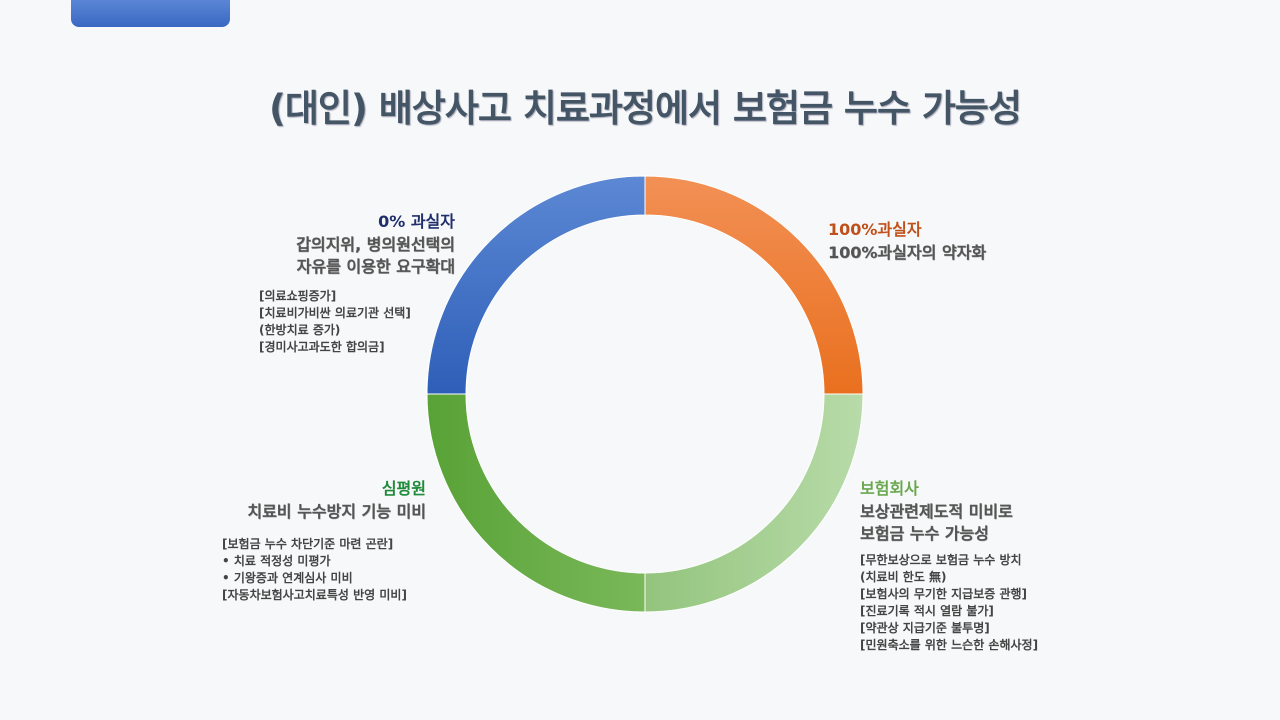 The height and width of the screenshot is (720, 1280). What do you see at coordinates (924, 533) in the screenshot?
I see `insurer-desc-line: 보험금 누수 가능성` at bounding box center [924, 533].